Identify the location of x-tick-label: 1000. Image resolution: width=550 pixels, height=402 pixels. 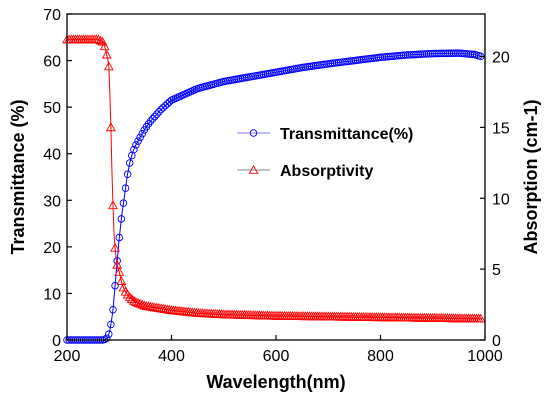
(485, 356).